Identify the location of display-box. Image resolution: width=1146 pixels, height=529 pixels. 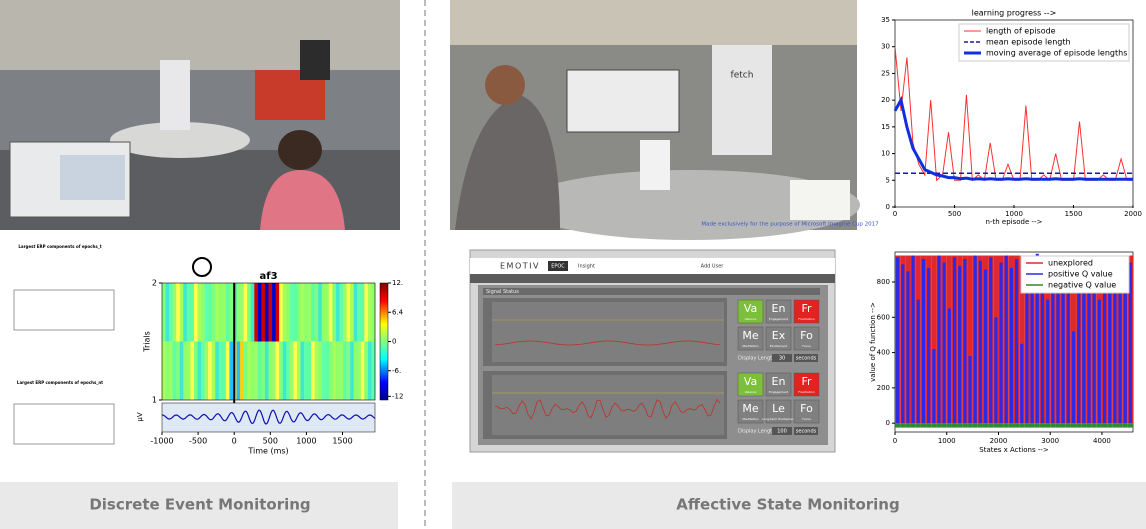
(782, 358).